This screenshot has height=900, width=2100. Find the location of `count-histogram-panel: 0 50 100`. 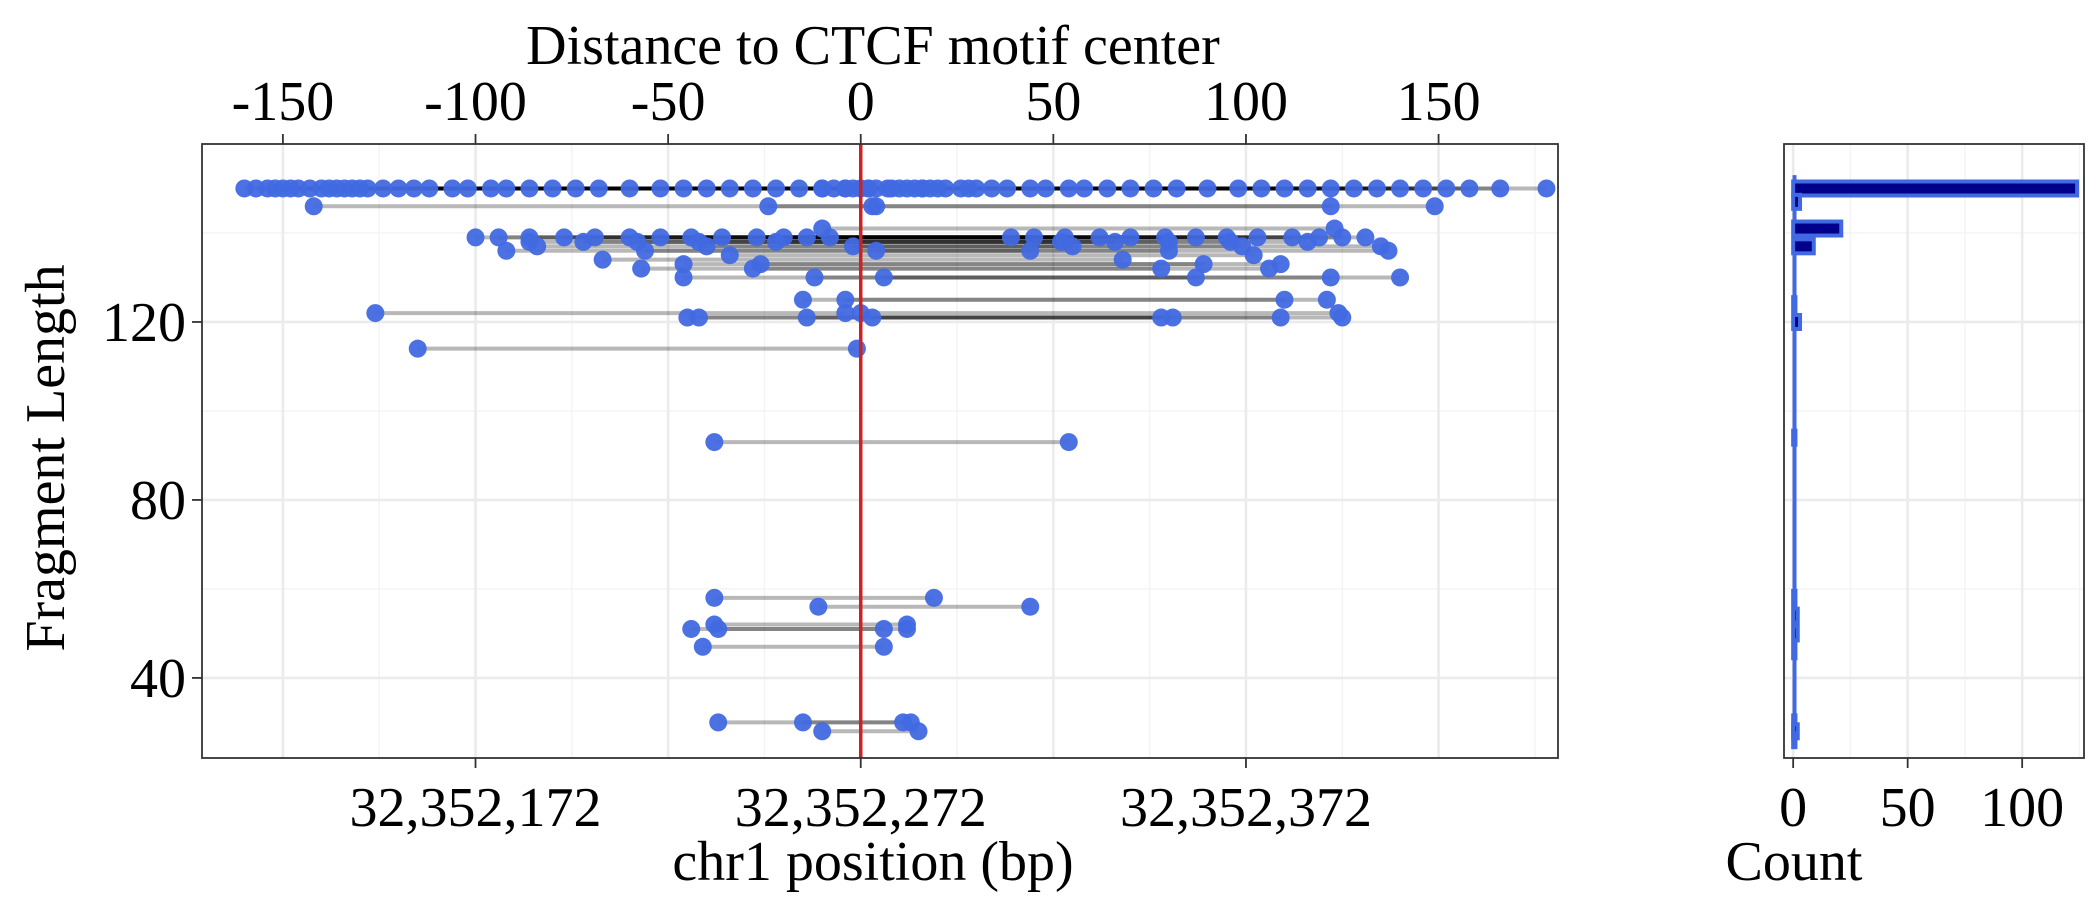

count-histogram-panel: 0 50 100 is located at coordinates (1932, 491).